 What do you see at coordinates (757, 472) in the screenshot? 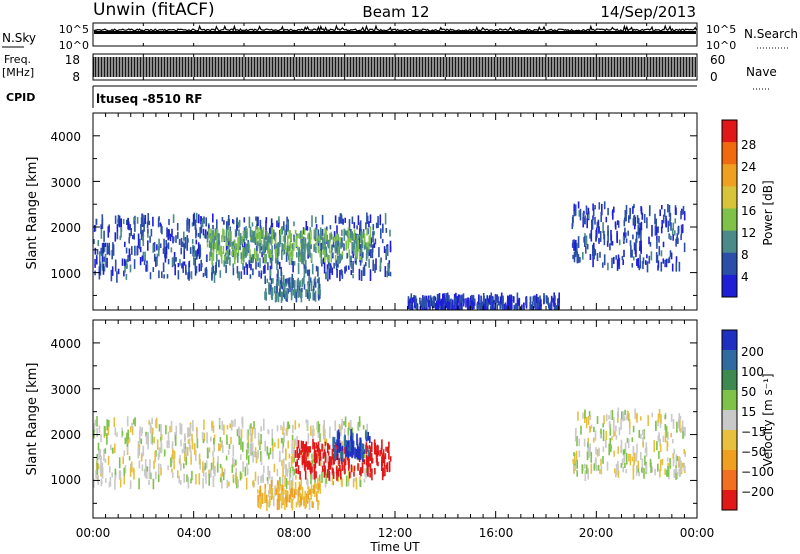
I see `velocity-cbar-tick-m100: −100` at bounding box center [757, 472].